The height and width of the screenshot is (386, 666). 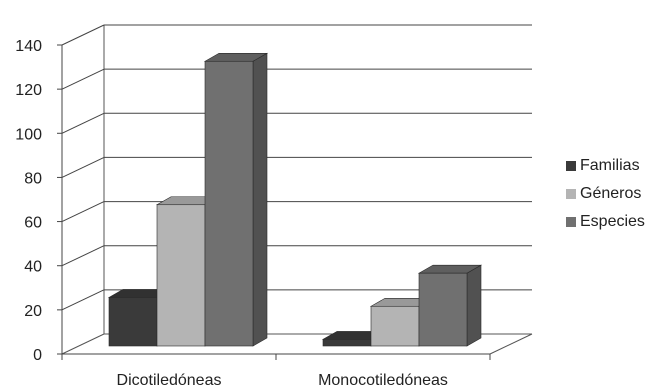 I want to click on legend-label: Géneros, so click(x=611, y=193).